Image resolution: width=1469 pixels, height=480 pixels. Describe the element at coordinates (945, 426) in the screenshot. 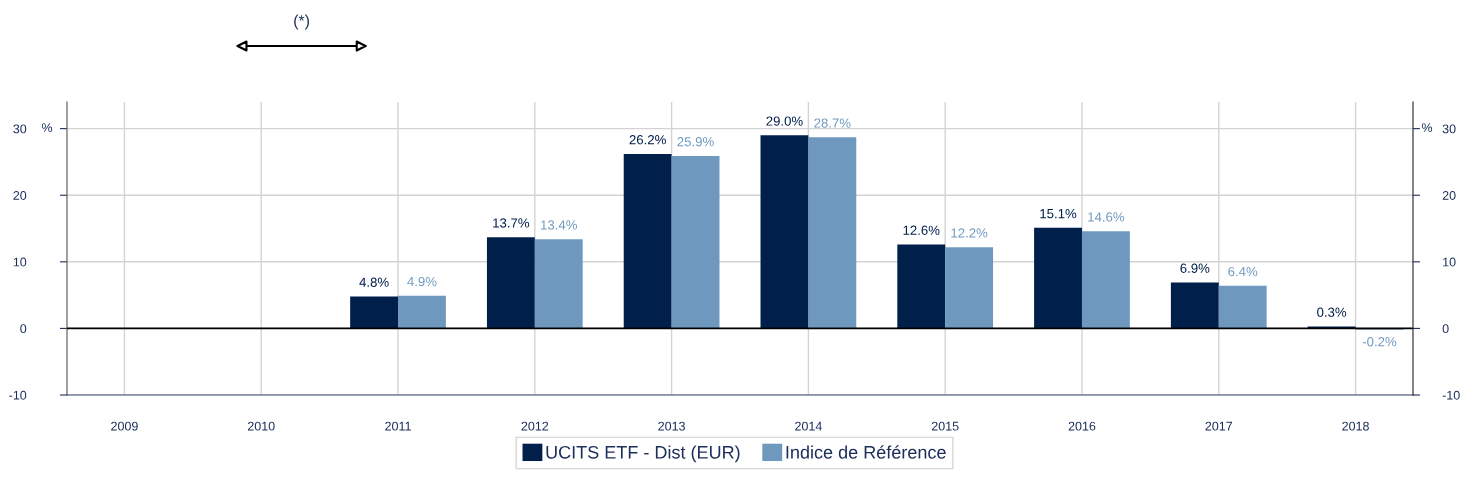

I see `x-tick-label: 2015` at that location.